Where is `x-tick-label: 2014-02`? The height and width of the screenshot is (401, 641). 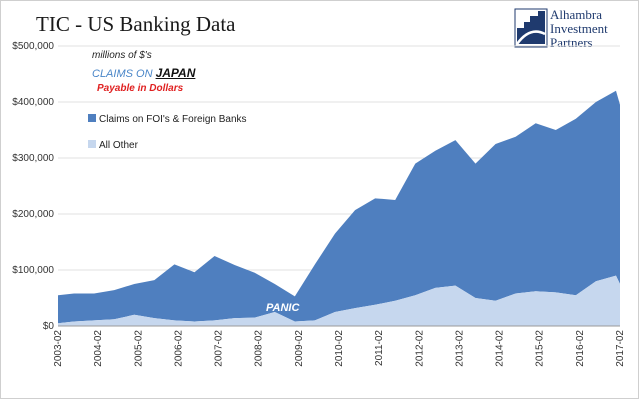
x-tick-label: 2014-02 is located at coordinates (500, 348).